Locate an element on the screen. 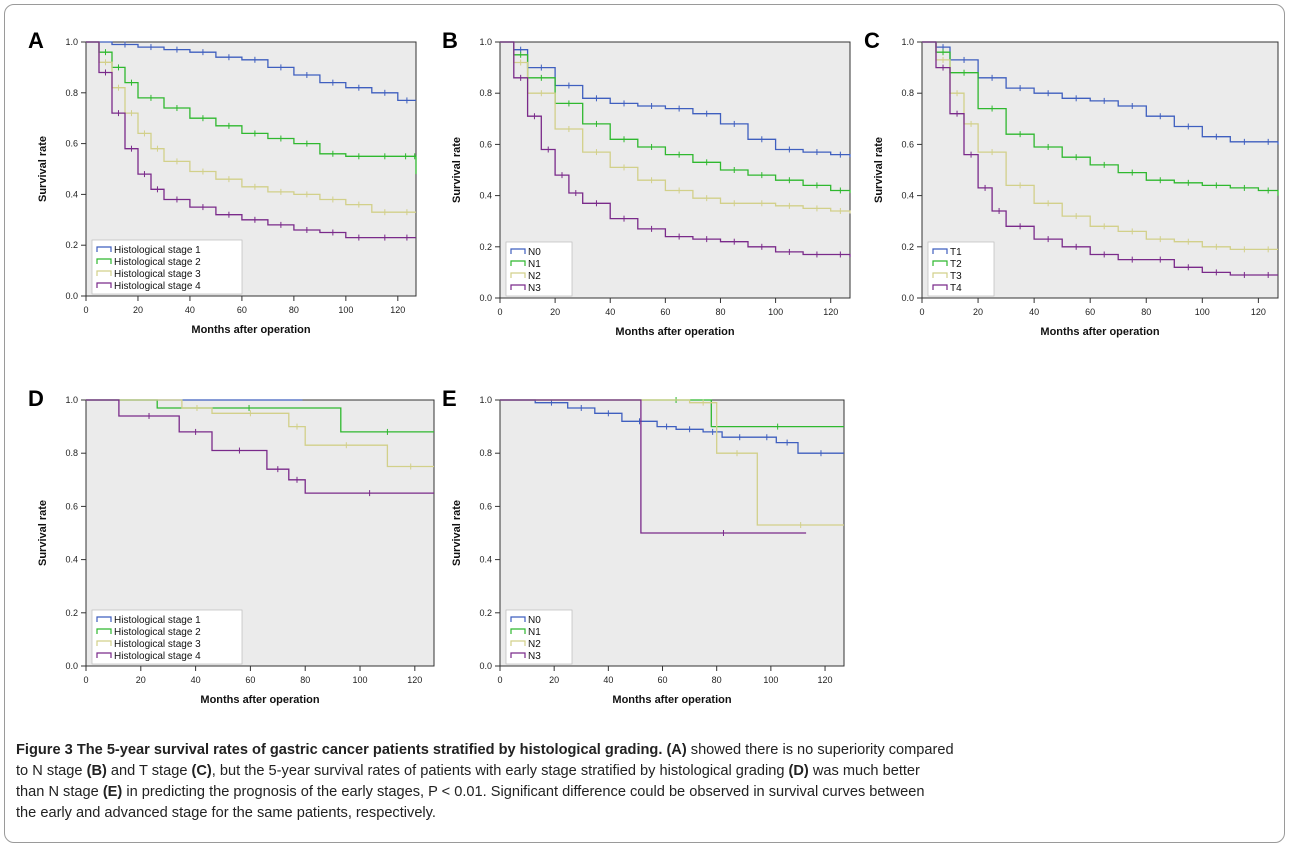  legend-label: N0 is located at coordinates (534, 252).